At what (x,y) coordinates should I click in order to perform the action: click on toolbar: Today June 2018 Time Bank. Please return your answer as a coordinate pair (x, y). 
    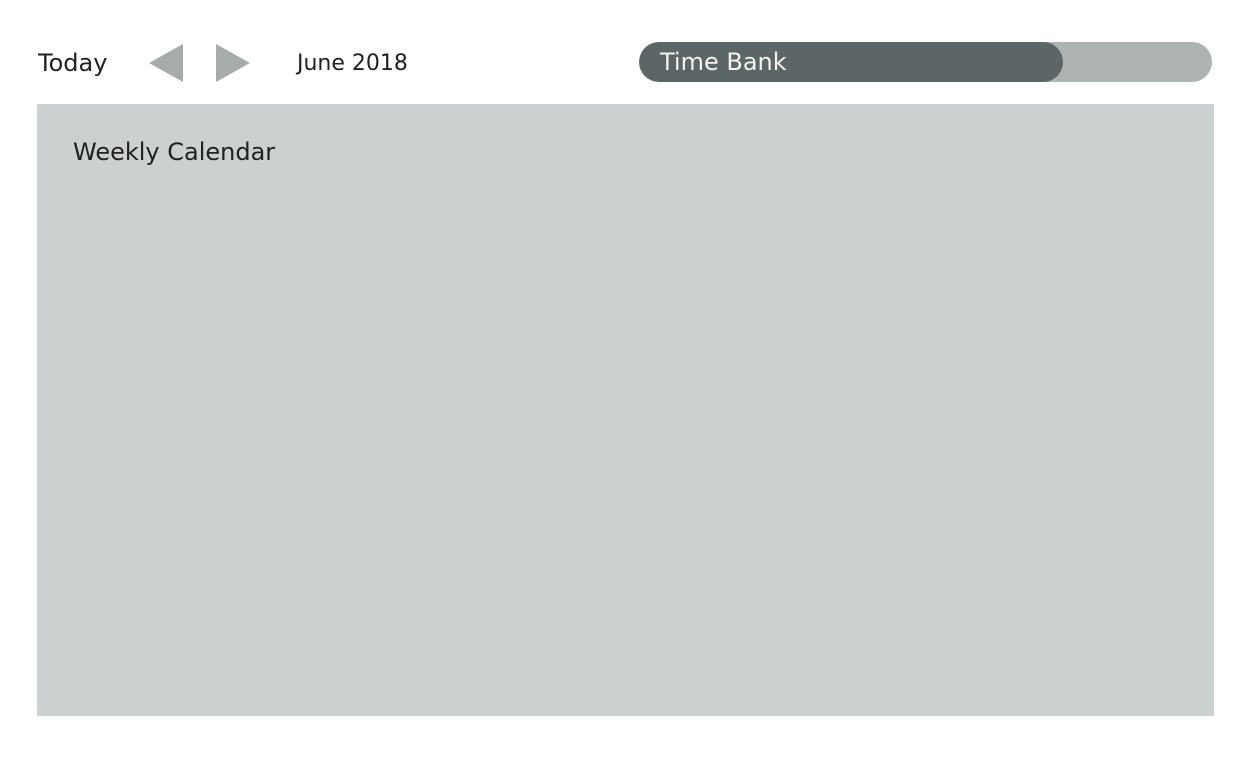
    Looking at the image, I should click on (629, 50).